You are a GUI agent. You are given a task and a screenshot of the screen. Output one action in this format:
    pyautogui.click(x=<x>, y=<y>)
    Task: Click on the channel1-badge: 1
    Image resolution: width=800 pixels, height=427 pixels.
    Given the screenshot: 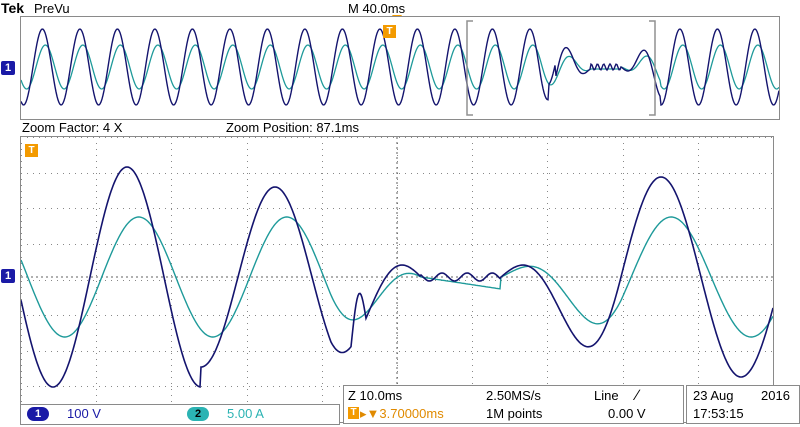 What is the action you would take?
    pyautogui.click(x=38, y=414)
    